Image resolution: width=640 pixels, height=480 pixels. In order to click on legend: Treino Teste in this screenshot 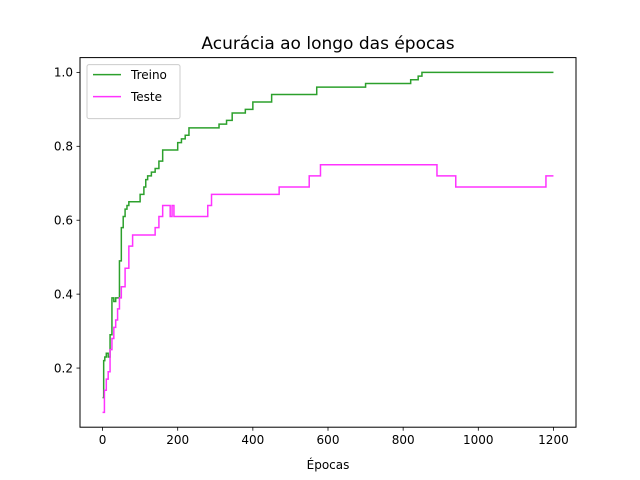, I will do `click(133, 92)`.